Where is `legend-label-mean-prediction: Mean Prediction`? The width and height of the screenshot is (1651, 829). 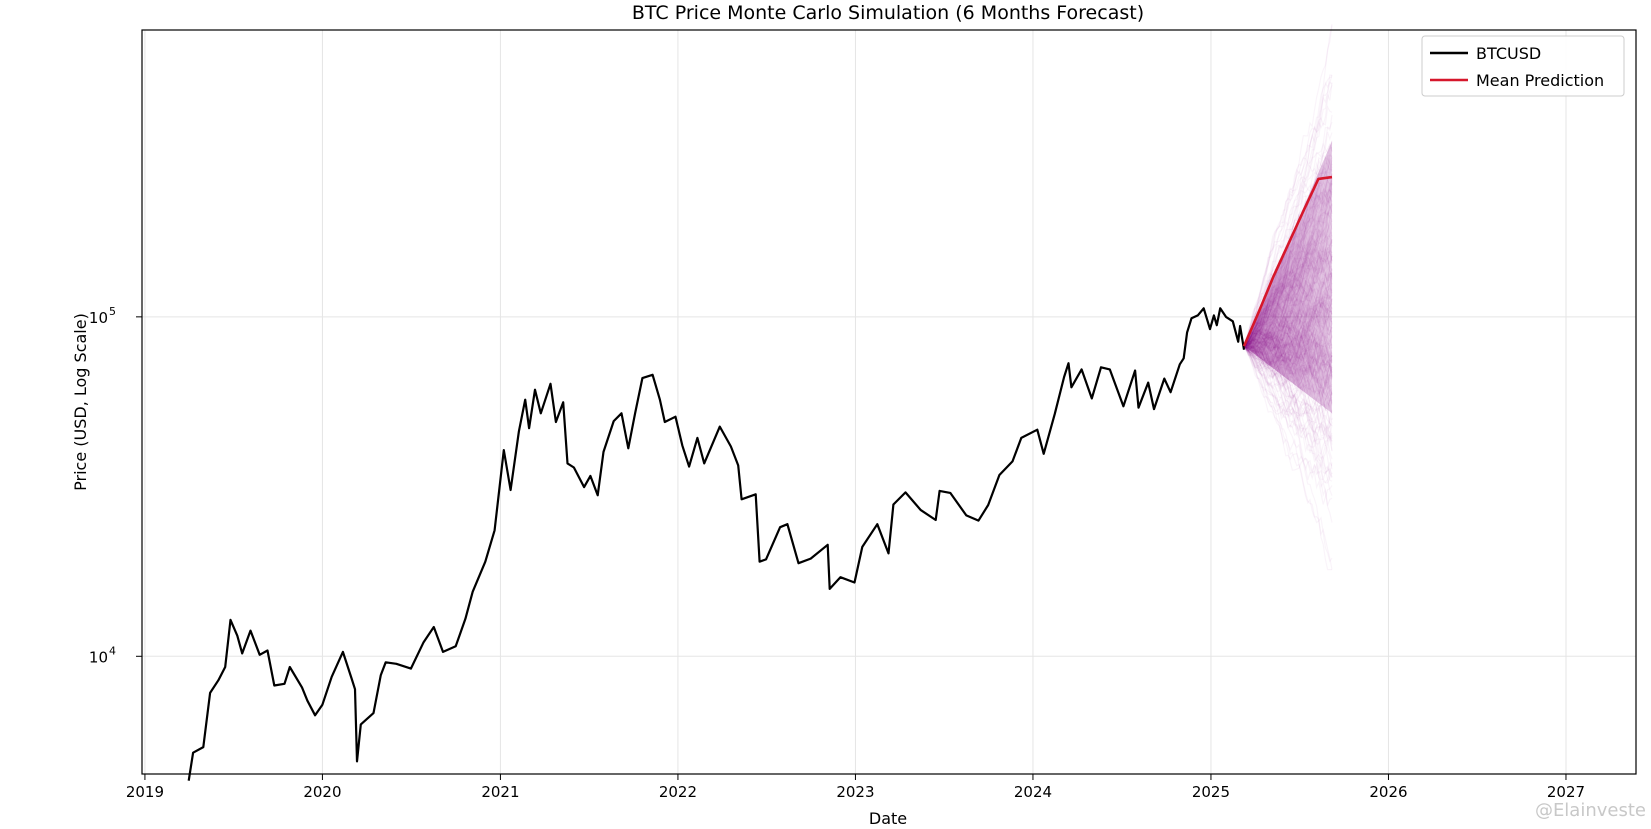 legend-label-mean-prediction: Mean Prediction is located at coordinates (1540, 80).